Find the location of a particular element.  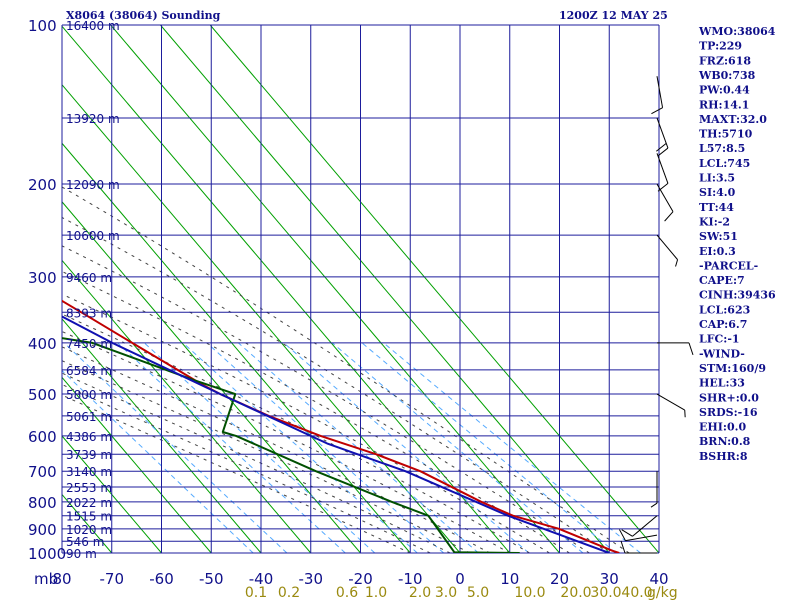

height-label: 3140 m is located at coordinates (89, 472).